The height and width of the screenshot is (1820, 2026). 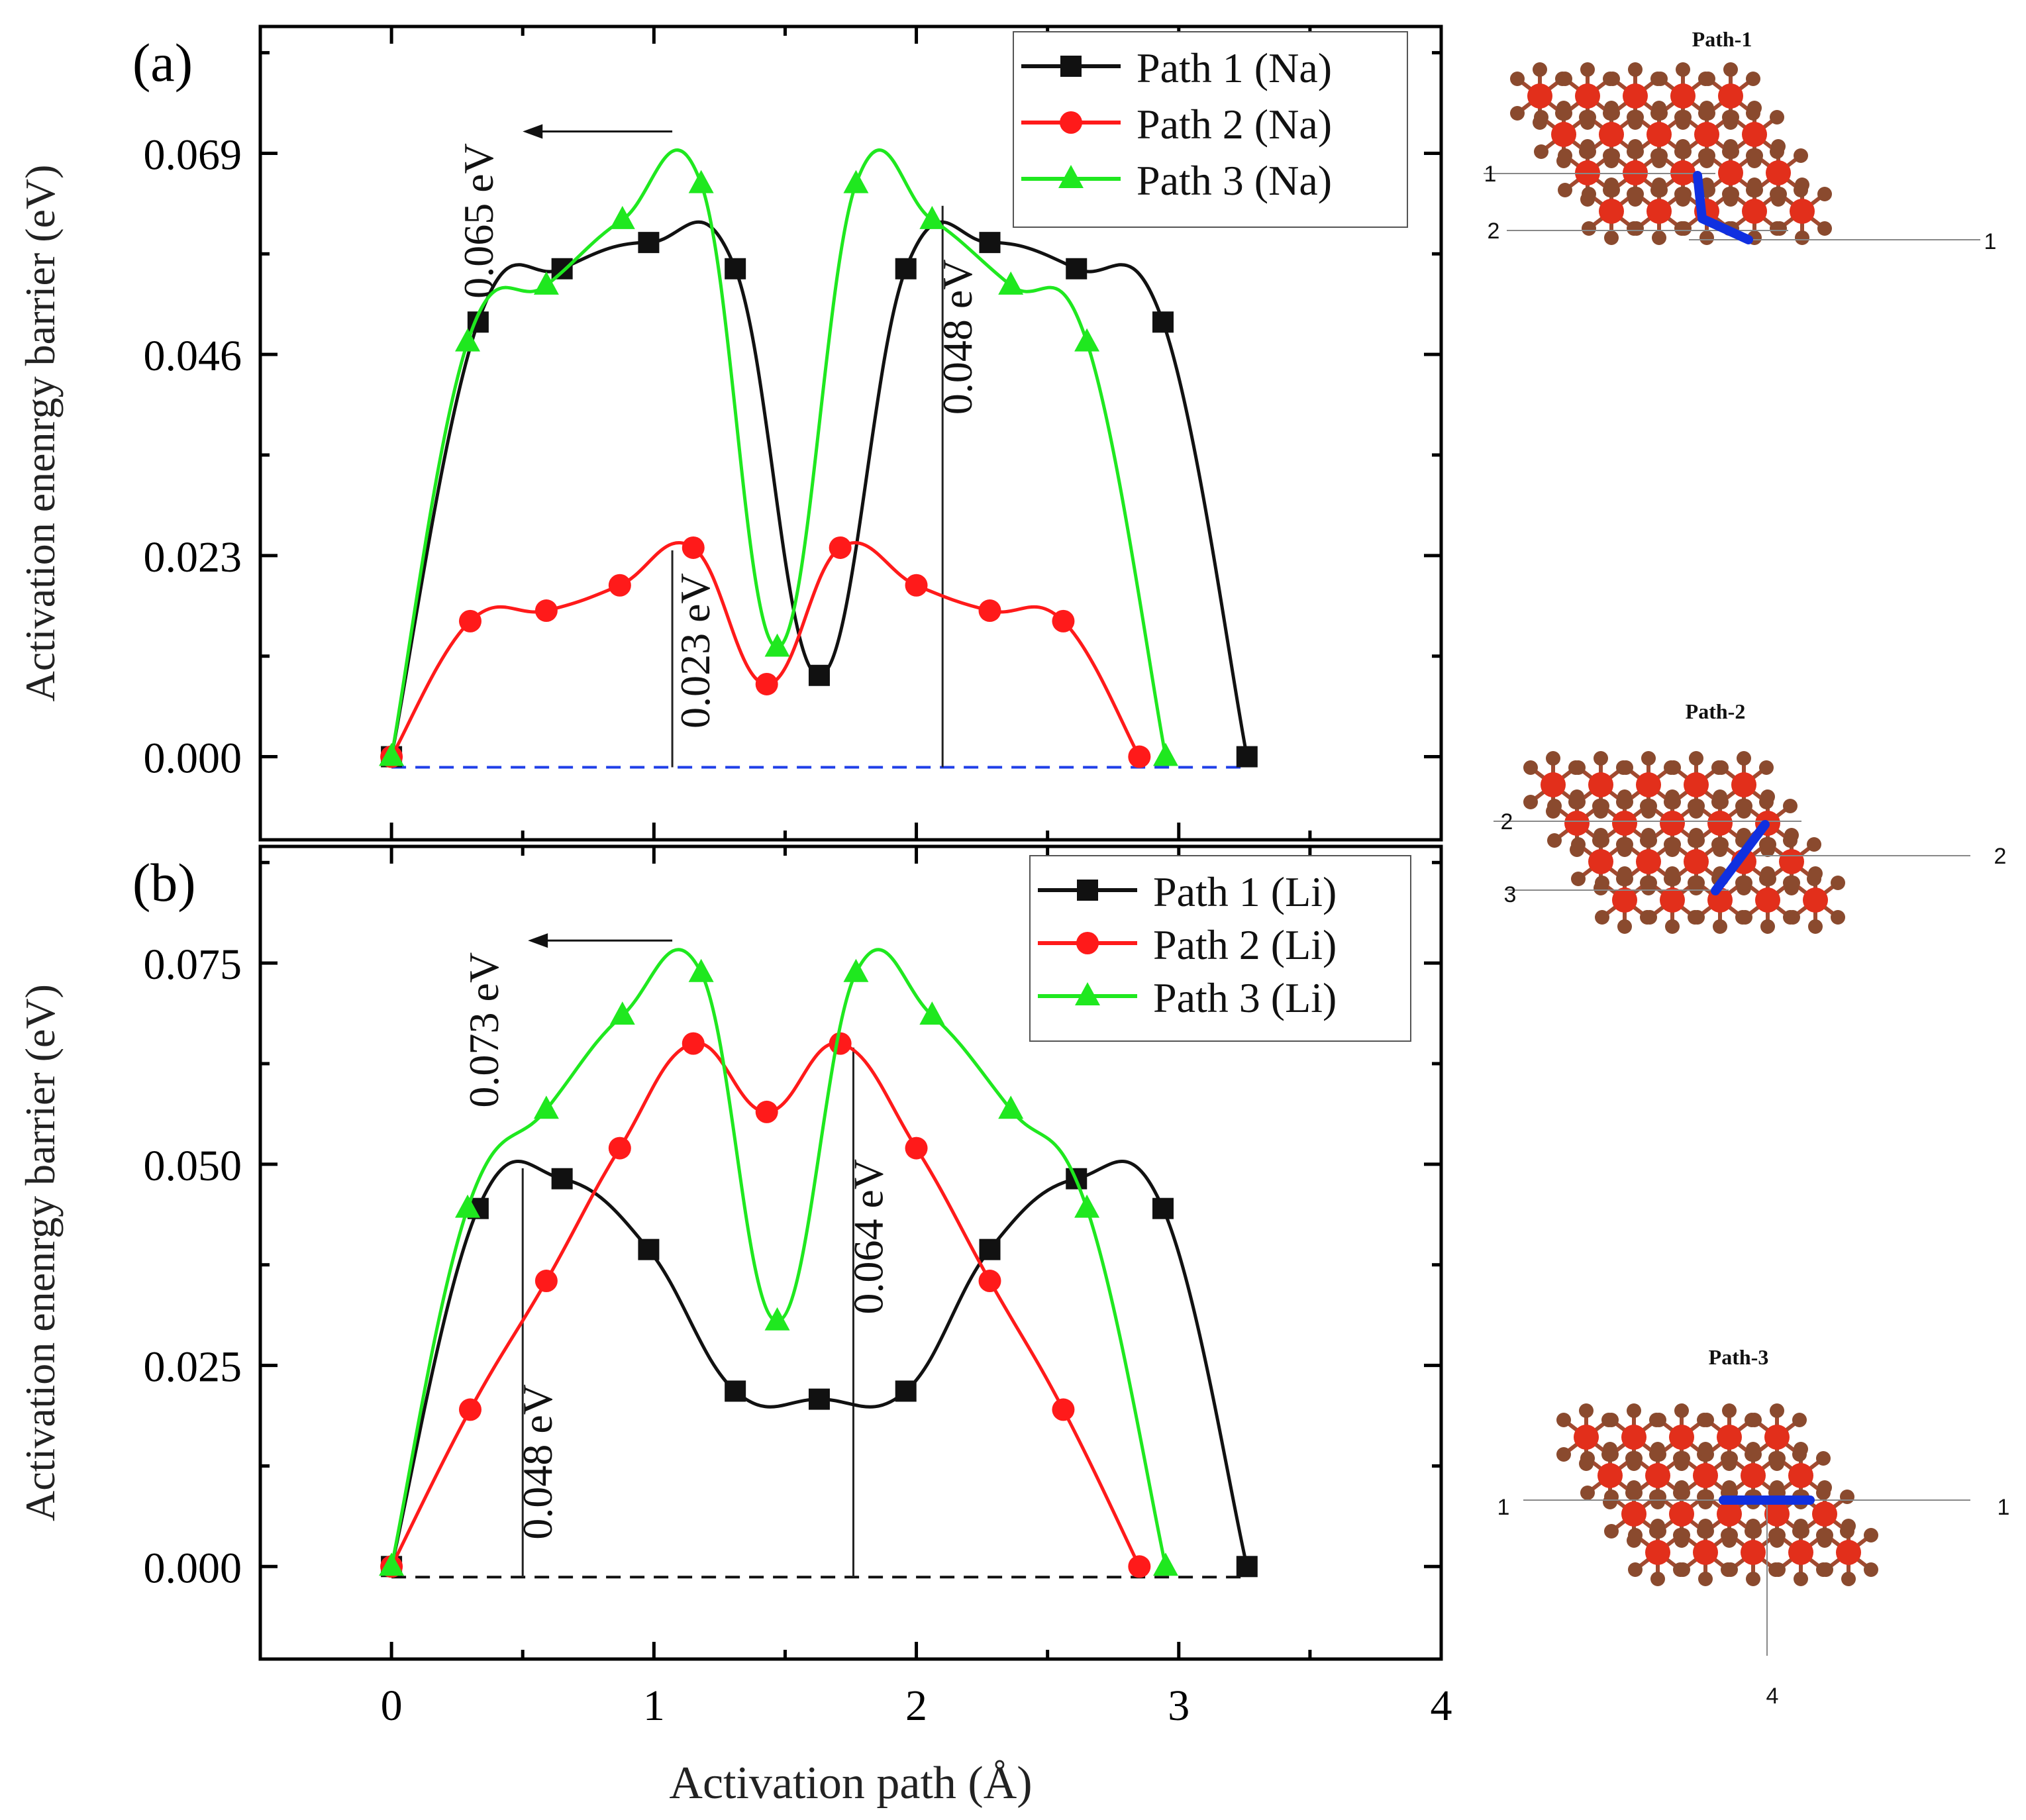 What do you see at coordinates (564, 211) in the screenshot?
I see `annotation: 0.065 eV` at bounding box center [564, 211].